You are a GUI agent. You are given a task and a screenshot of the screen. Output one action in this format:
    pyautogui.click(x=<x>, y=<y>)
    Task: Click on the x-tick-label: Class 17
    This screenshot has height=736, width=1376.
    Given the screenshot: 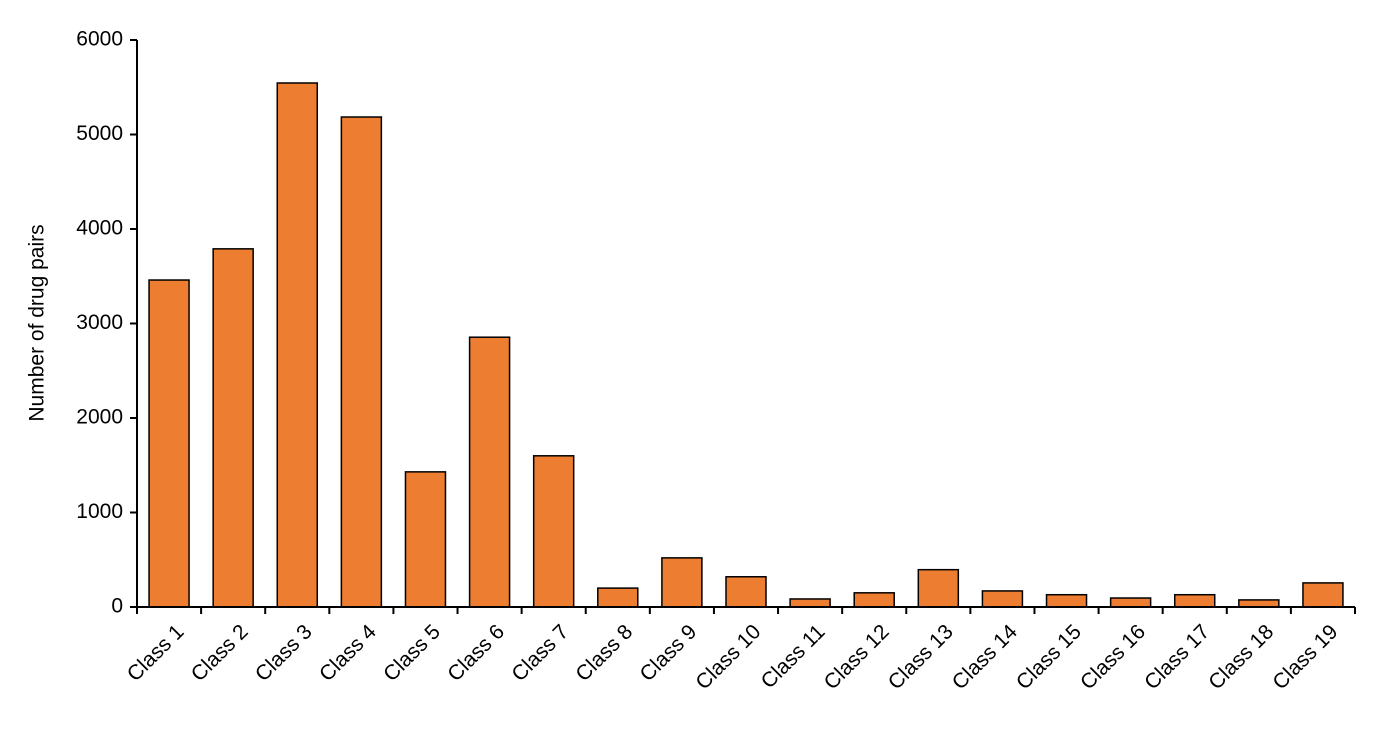 What is the action you would take?
    pyautogui.click(x=1177, y=657)
    